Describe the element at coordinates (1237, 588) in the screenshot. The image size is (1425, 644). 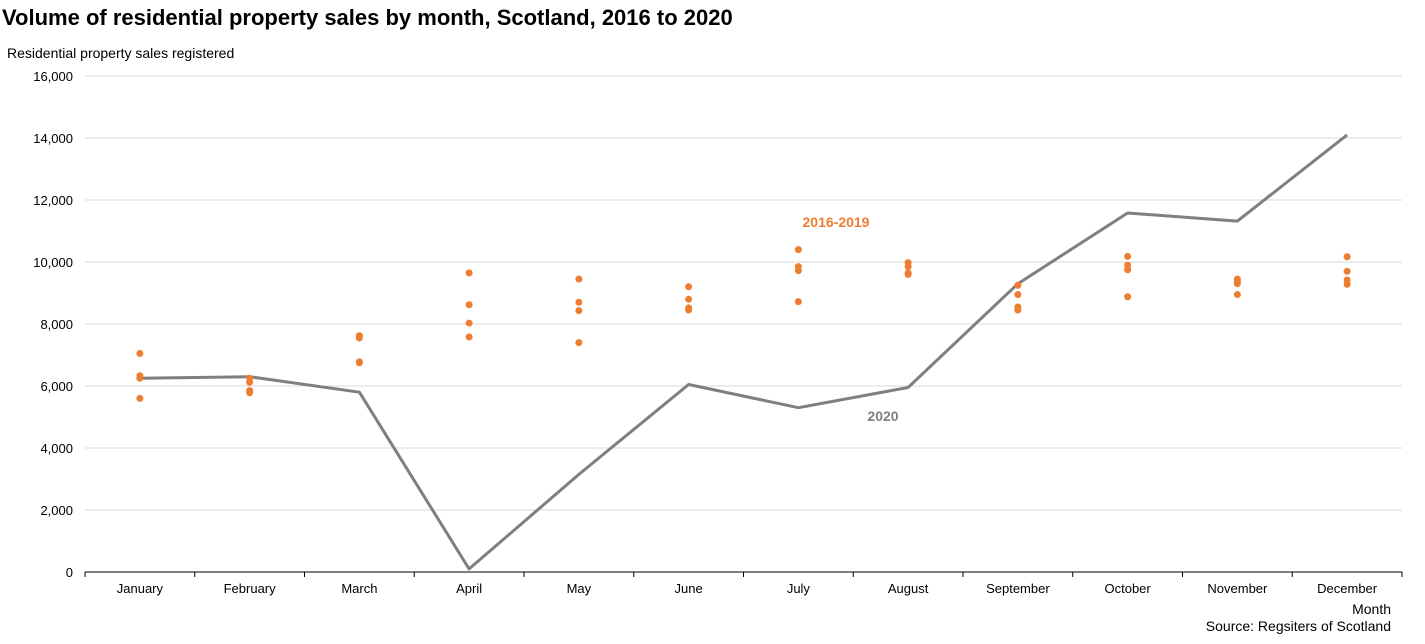
I see `x-tick-label: November` at that location.